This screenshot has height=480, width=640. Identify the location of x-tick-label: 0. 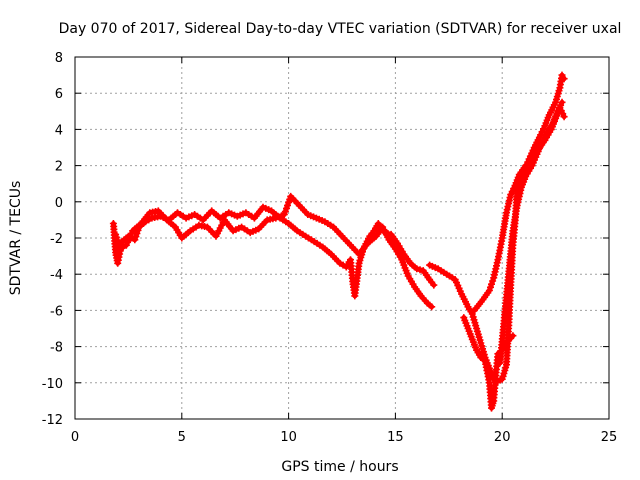
(75, 437).